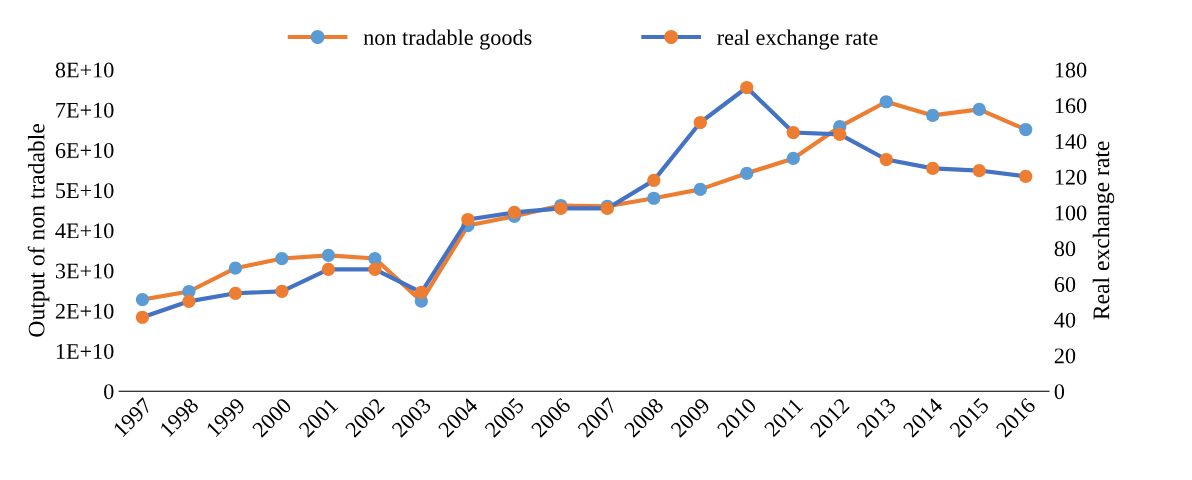 This screenshot has height=480, width=1192. I want to click on y2-tick-label: 0, so click(1059, 392).